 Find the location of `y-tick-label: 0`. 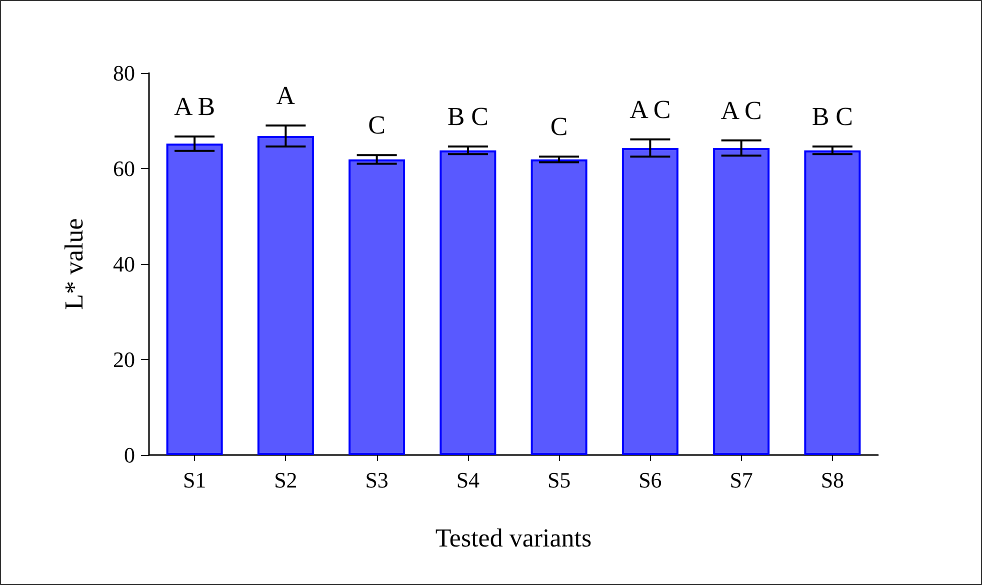

y-tick-label: 0 is located at coordinates (129, 455).